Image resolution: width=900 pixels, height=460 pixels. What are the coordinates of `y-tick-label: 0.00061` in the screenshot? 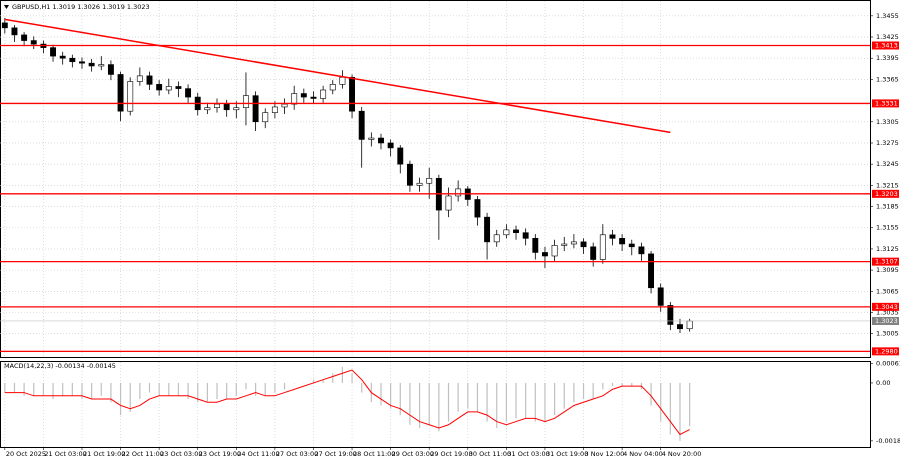 It's located at (888, 363).